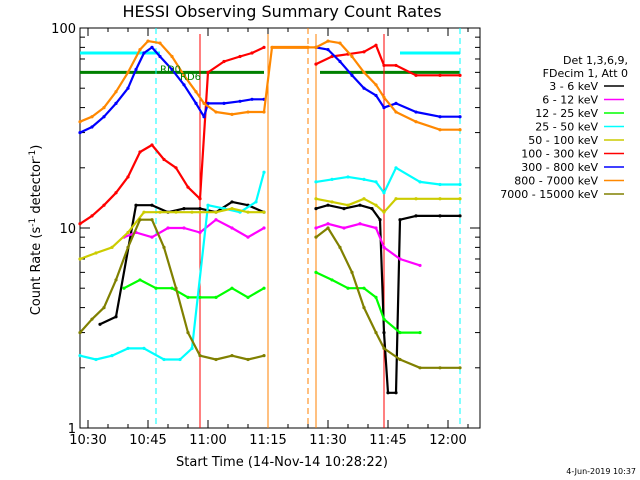  I want to click on legend-label: 50 - 100 keV, so click(563, 140).